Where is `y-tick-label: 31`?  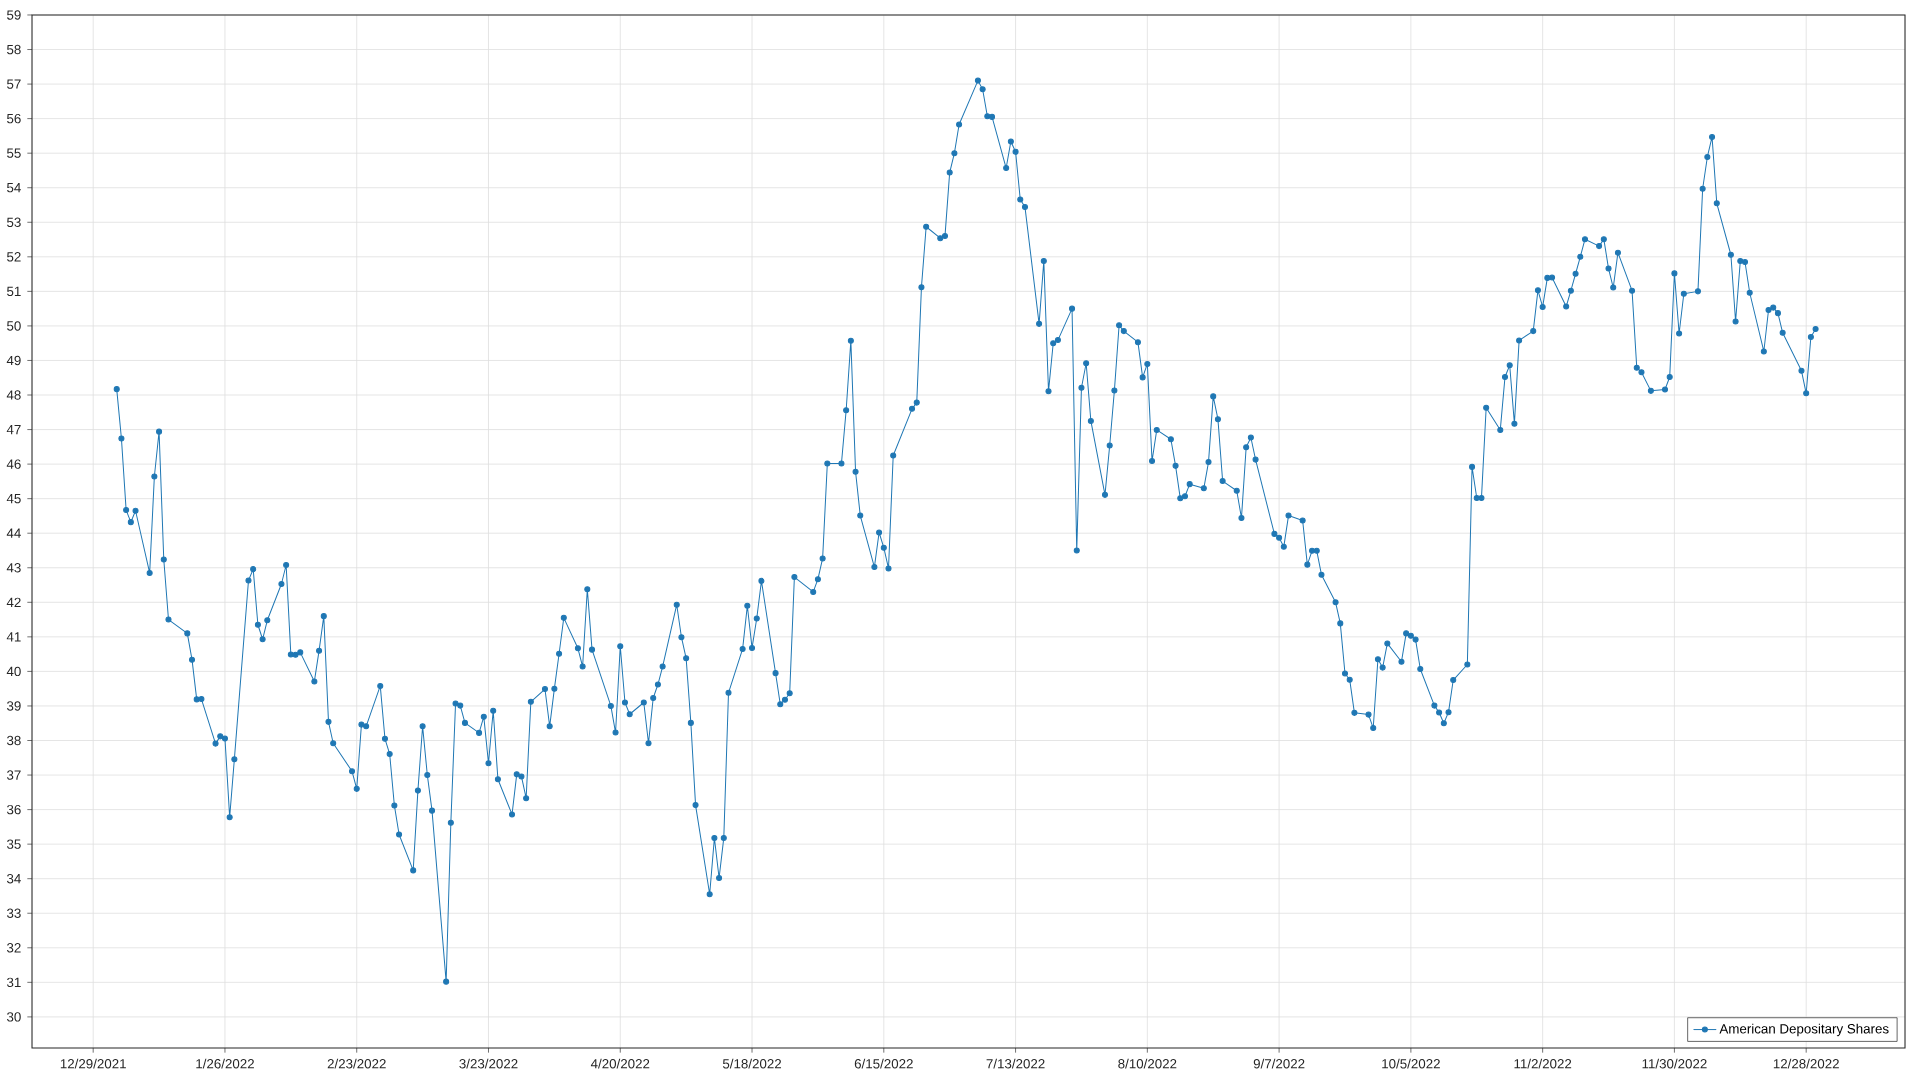
y-tick-label: 31 is located at coordinates (13, 982).